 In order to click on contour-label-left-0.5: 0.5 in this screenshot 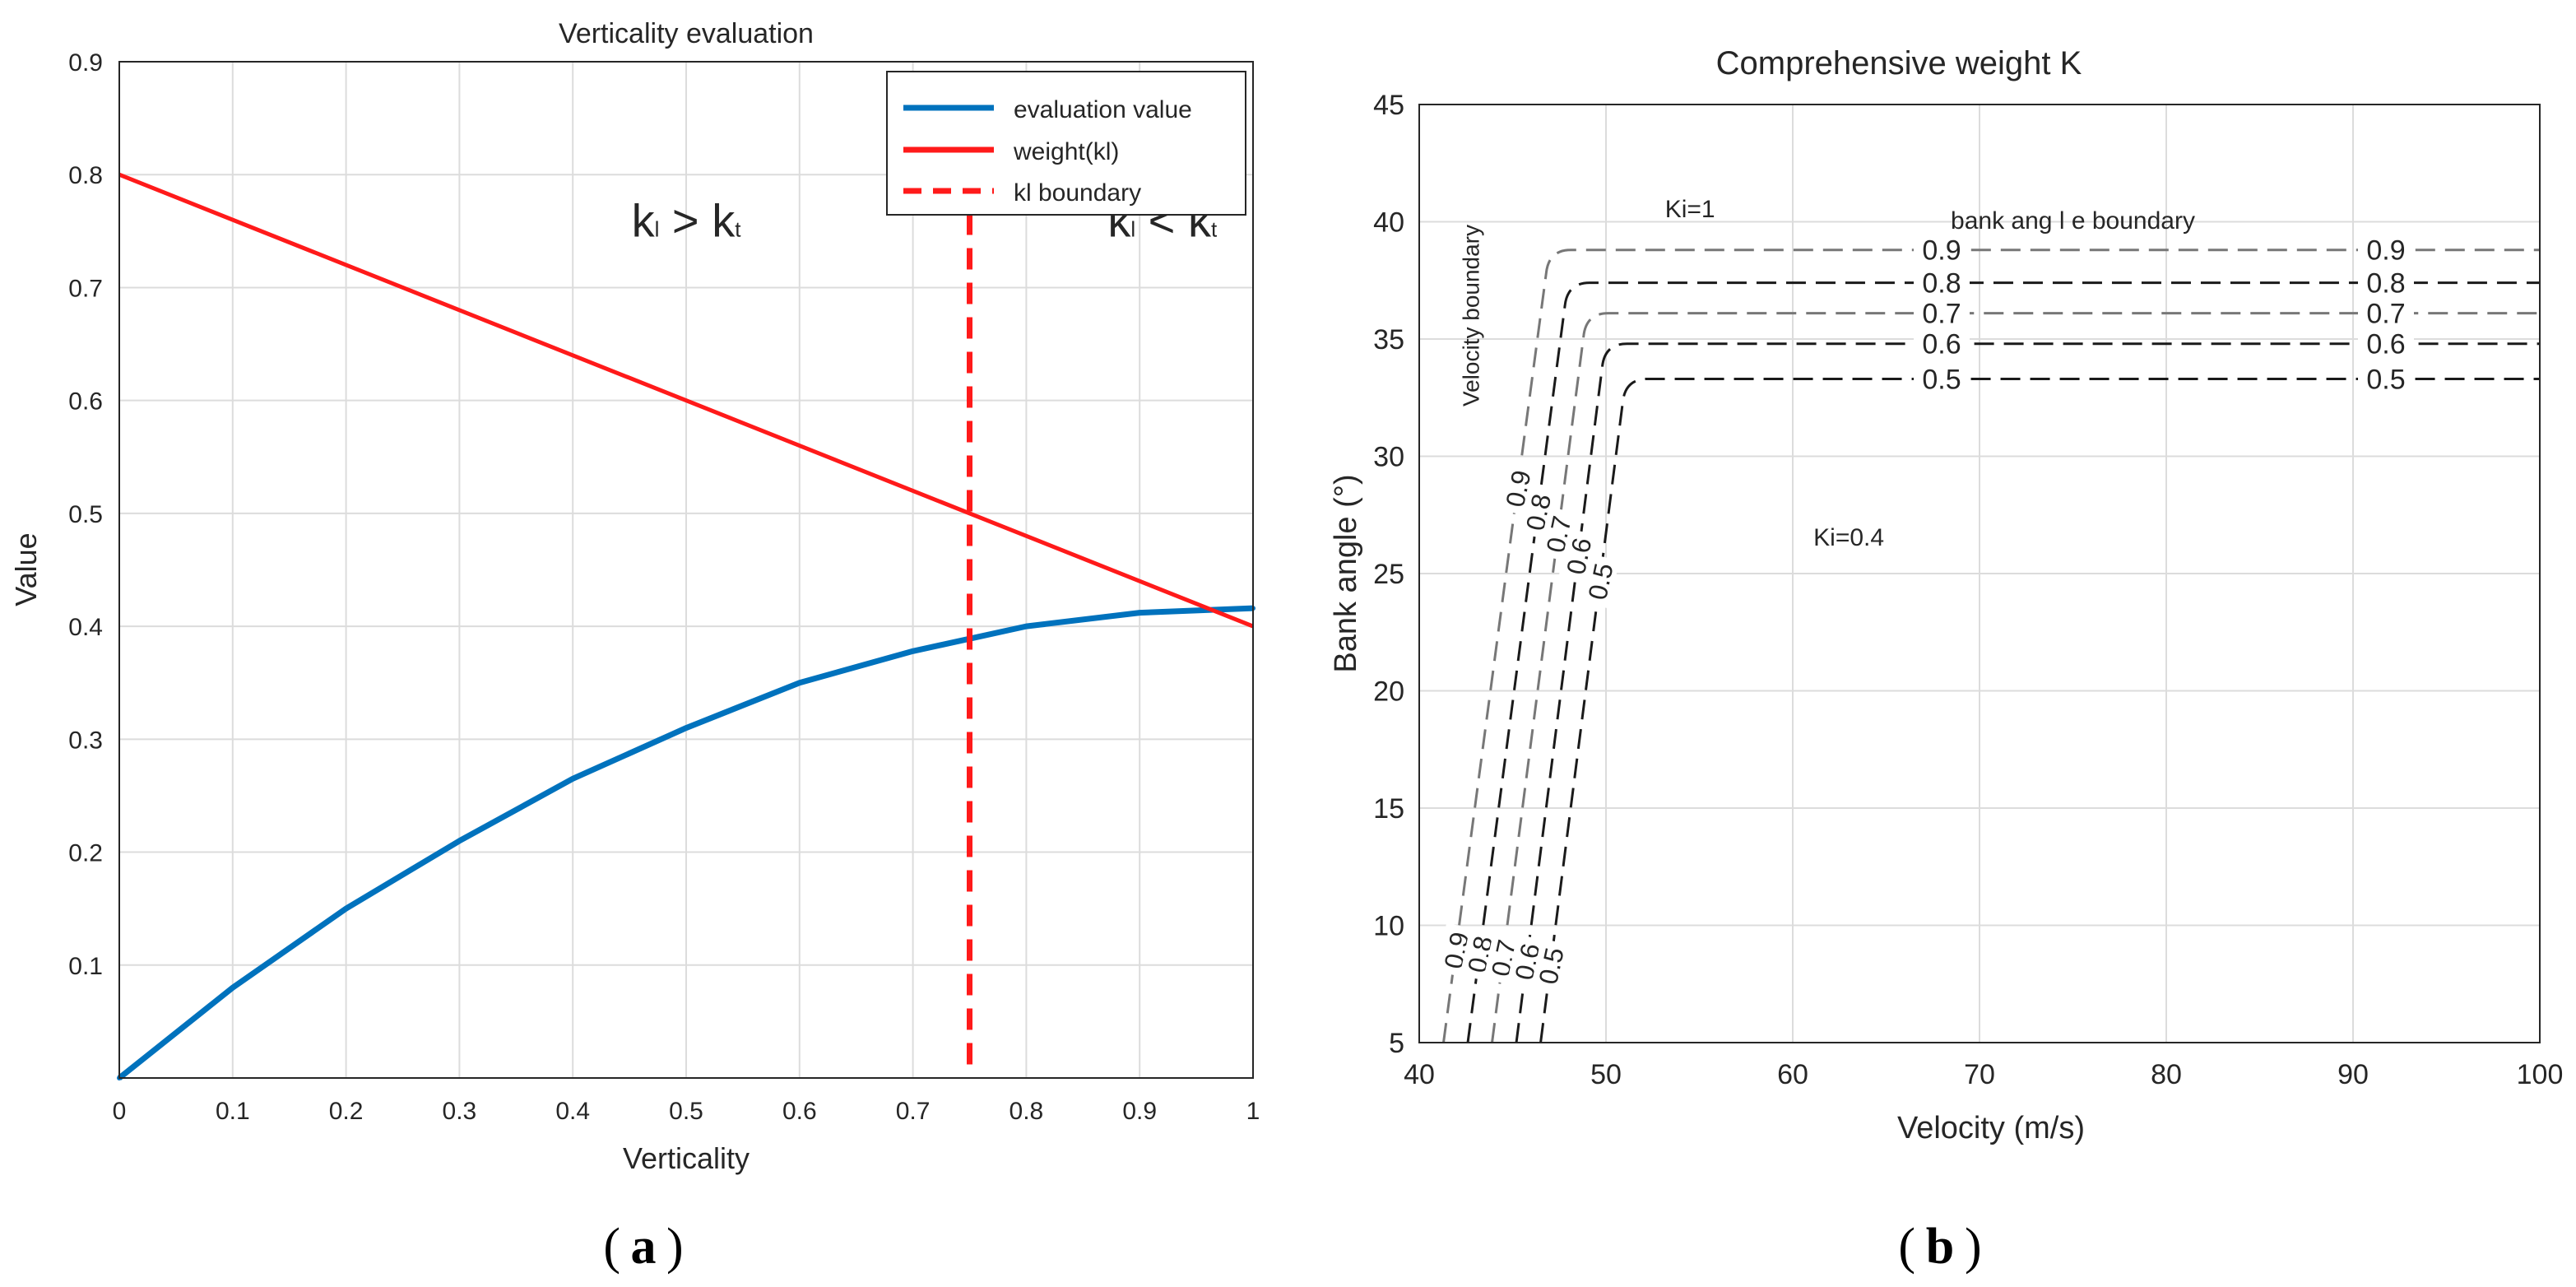, I will do `click(1941, 379)`.